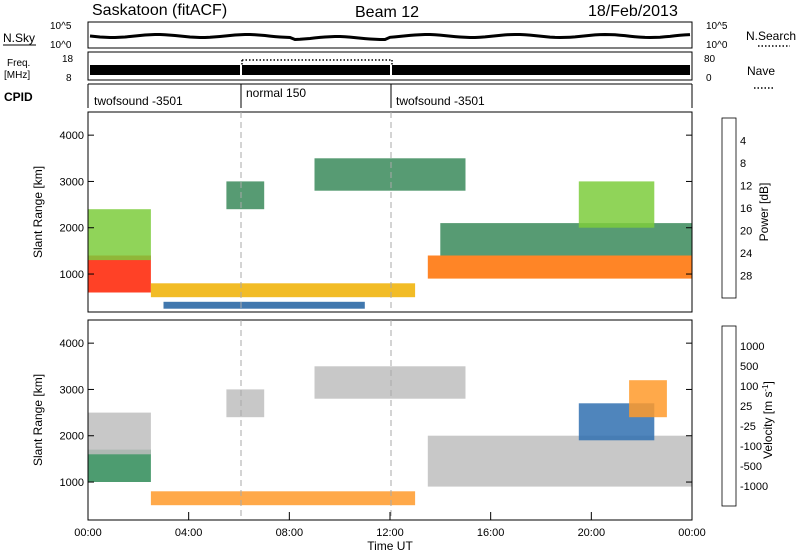 This screenshot has height=554, width=800. I want to click on power-colorbar-tick-7: 28, so click(746, 277).